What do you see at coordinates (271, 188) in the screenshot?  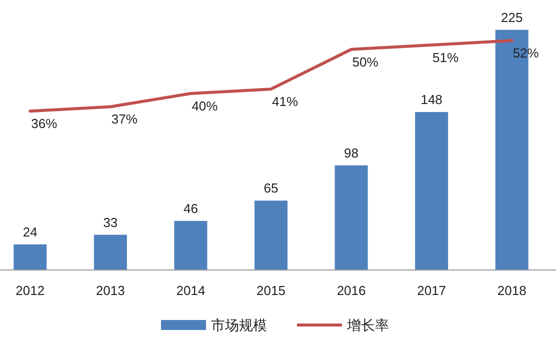 I see `data-label: 65` at bounding box center [271, 188].